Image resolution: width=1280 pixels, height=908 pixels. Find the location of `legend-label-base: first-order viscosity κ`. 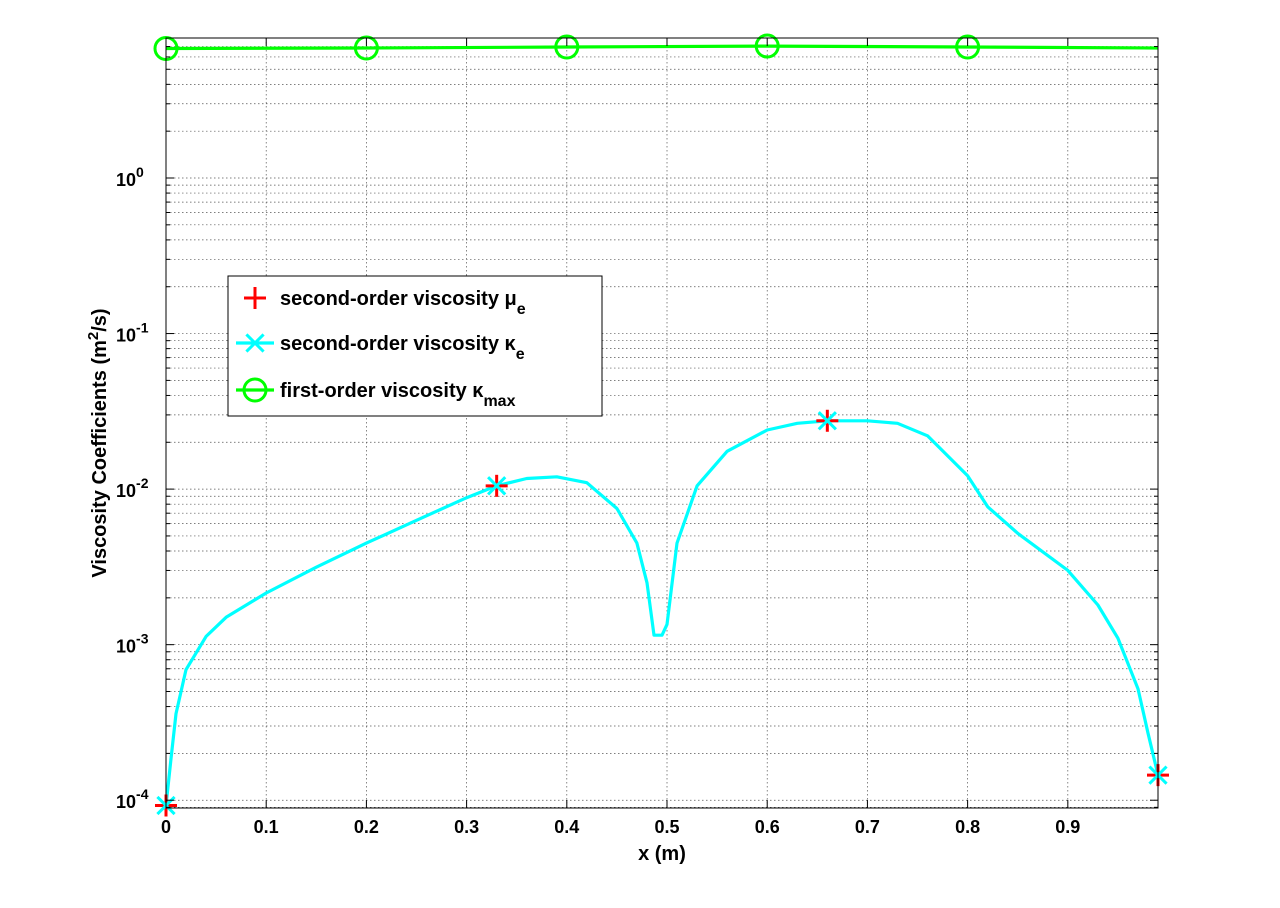

legend-label-base: first-order viscosity κ is located at coordinates (382, 391).